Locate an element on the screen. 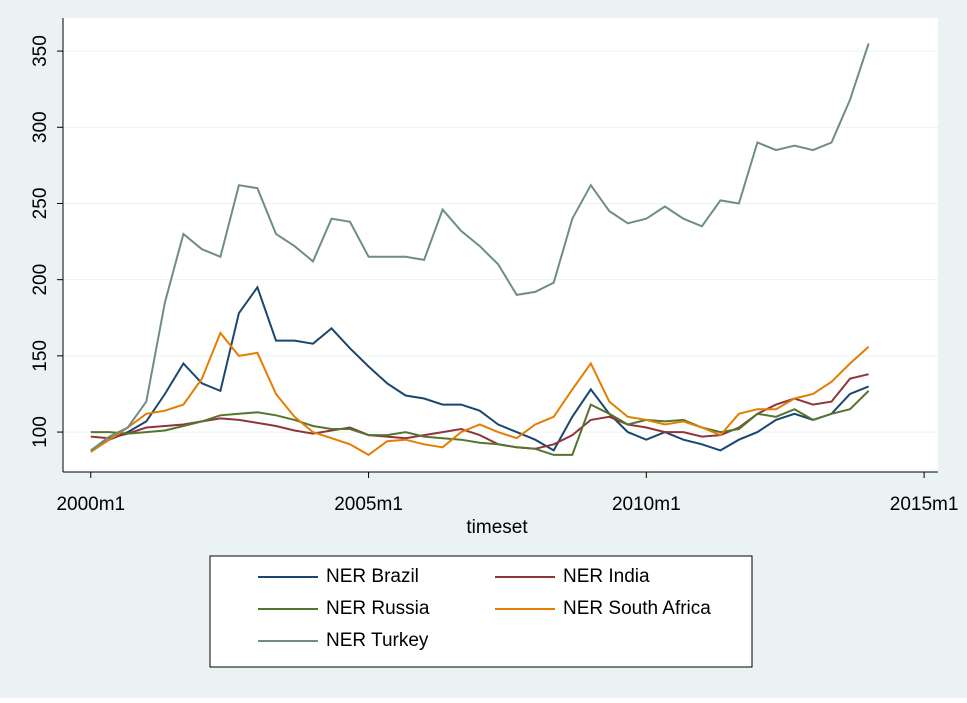 The image size is (967, 703). y-tick-label: 100 is located at coordinates (40, 432).